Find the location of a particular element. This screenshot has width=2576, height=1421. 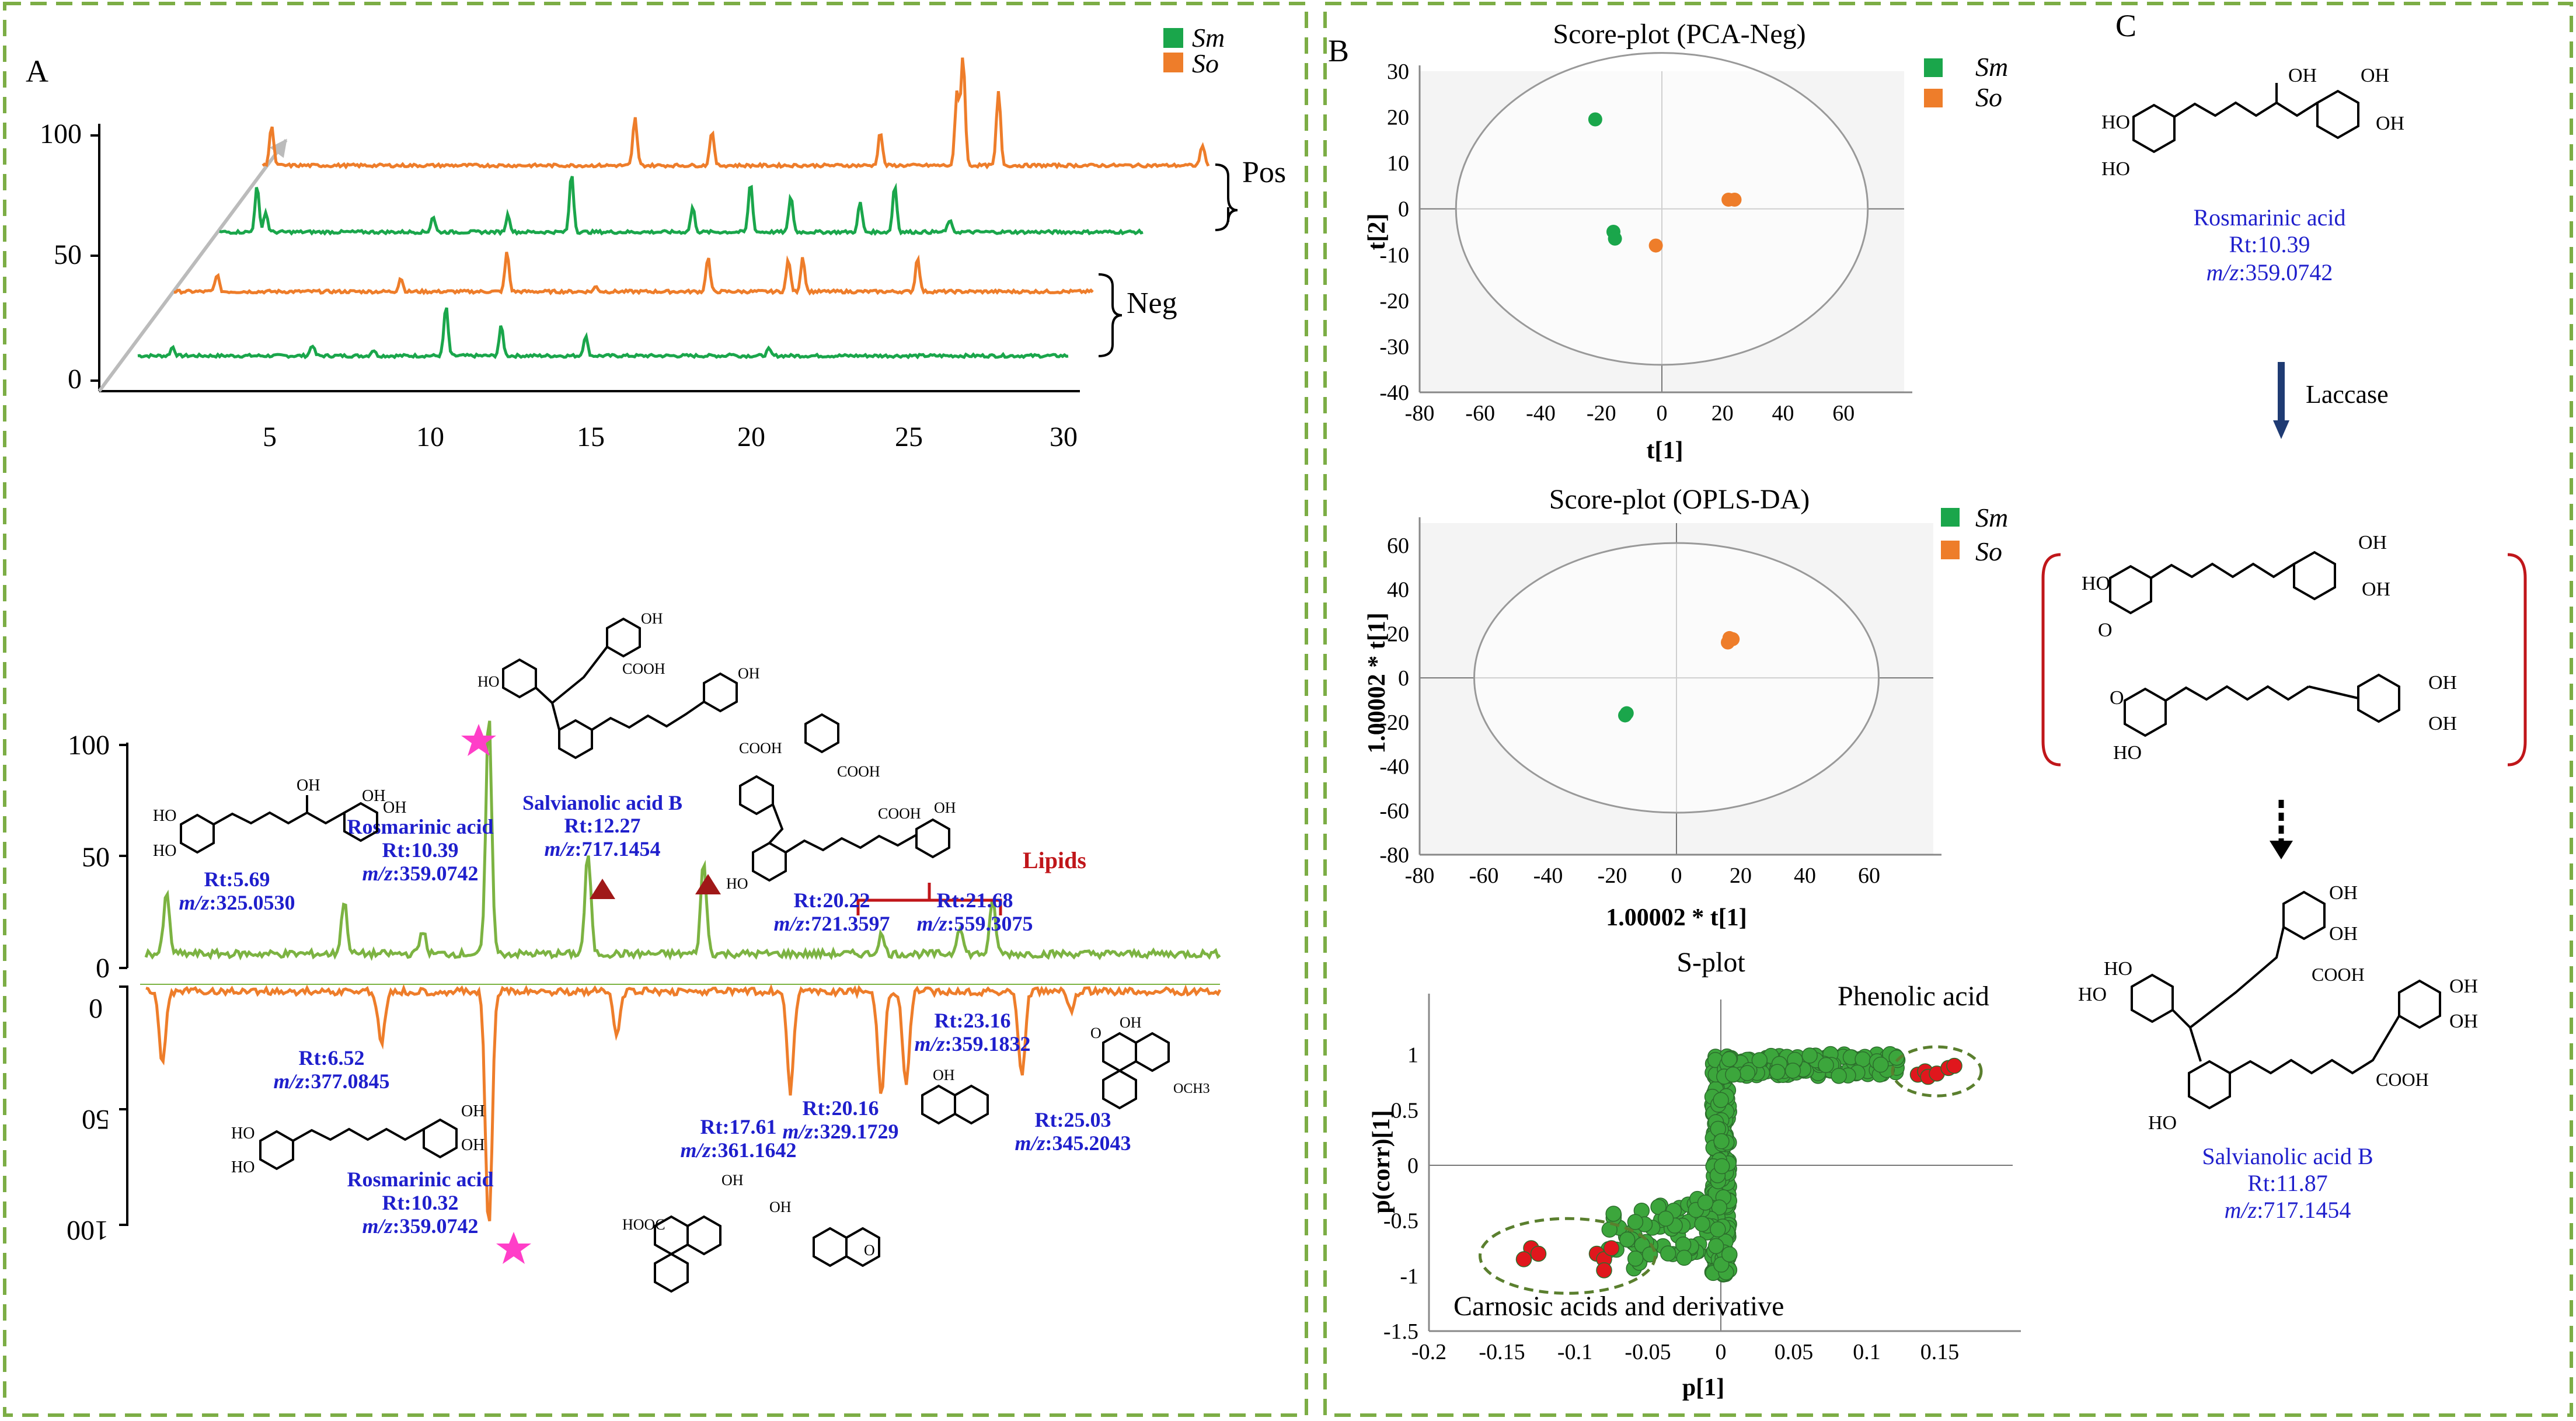

trace-so-neg is located at coordinates (633, 274).